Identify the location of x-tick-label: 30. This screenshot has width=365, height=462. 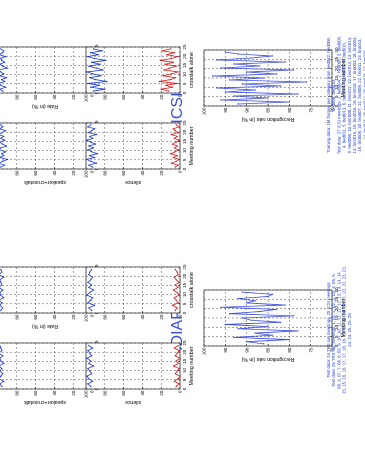
(336, 50).